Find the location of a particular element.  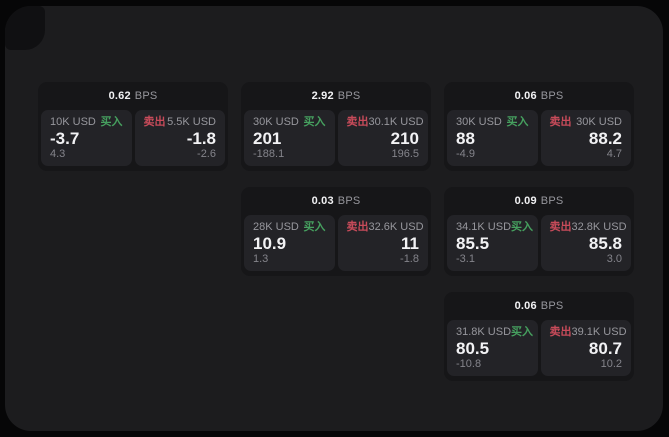

quote-card: 0.62 BPS 10K USD 买入 -3.7 4.3 卖出 5.5K USD is located at coordinates (133, 126).